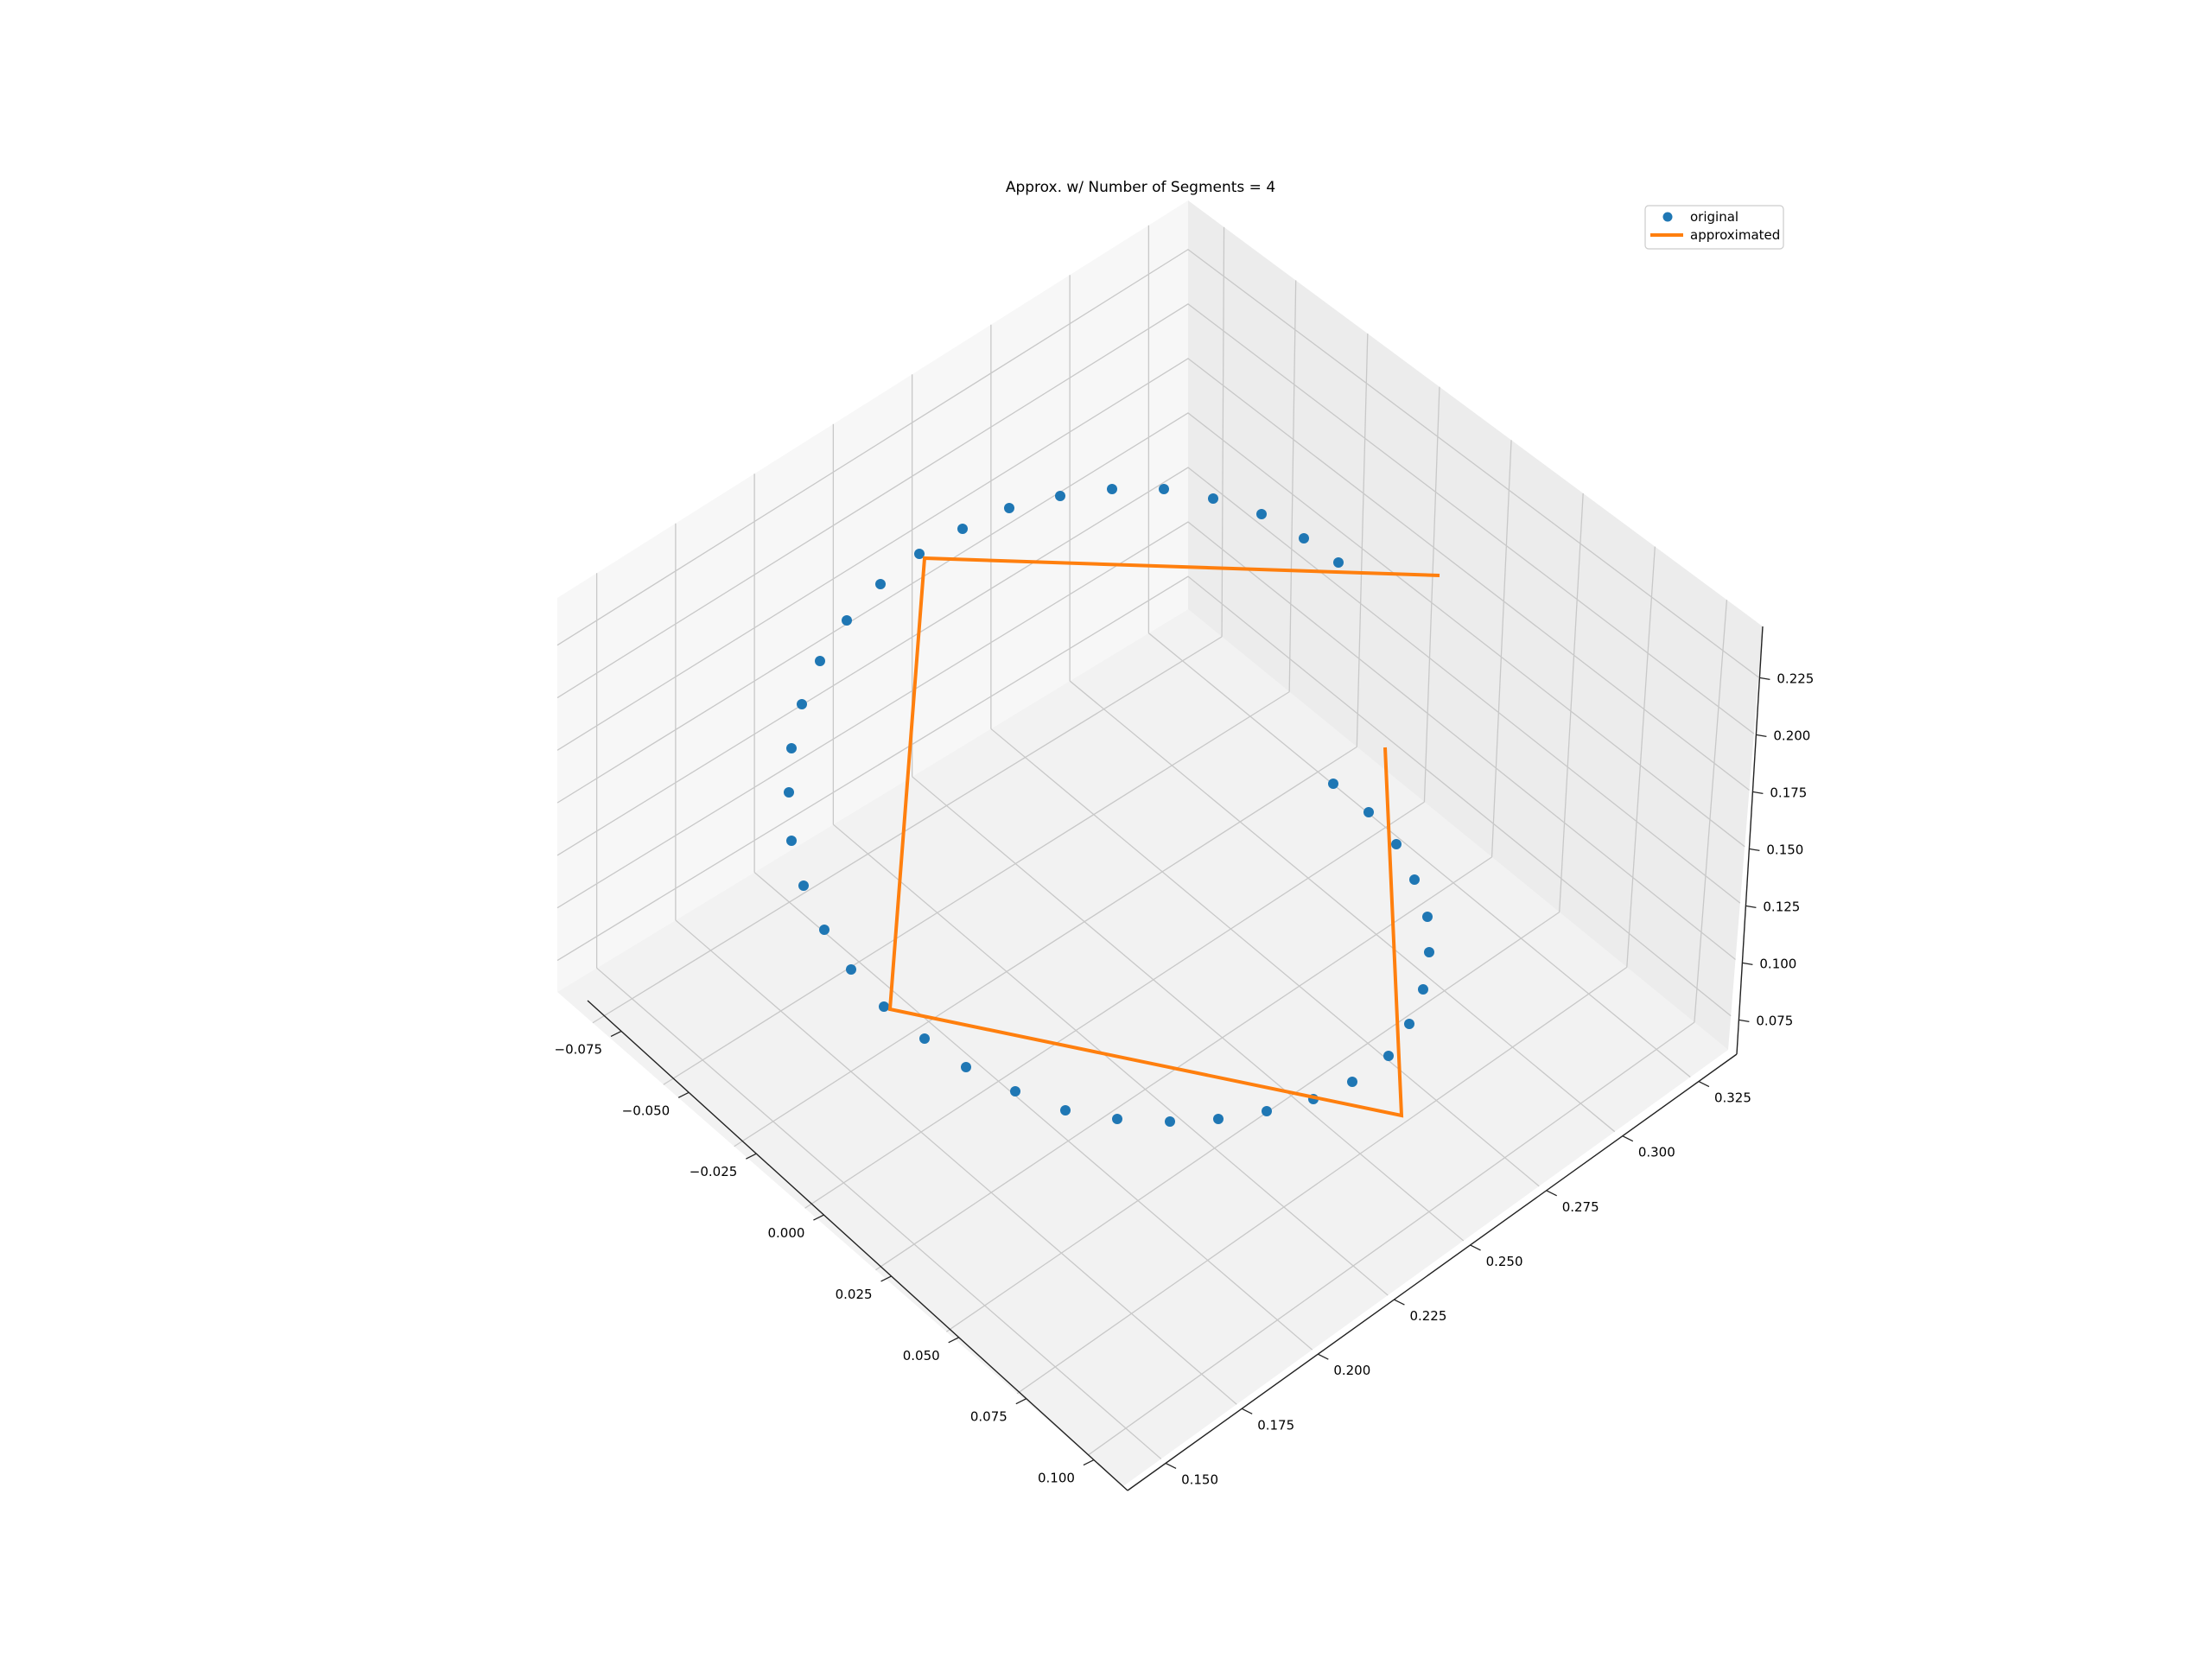 This screenshot has height=1659, width=2212. I want to click on series-approximated, so click(1163, 837).